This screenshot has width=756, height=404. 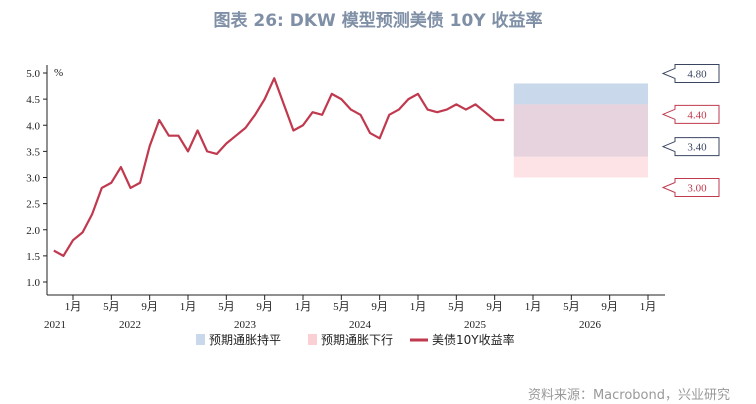 What do you see at coordinates (33, 126) in the screenshot?
I see `y-tick-label: 4.0` at bounding box center [33, 126].